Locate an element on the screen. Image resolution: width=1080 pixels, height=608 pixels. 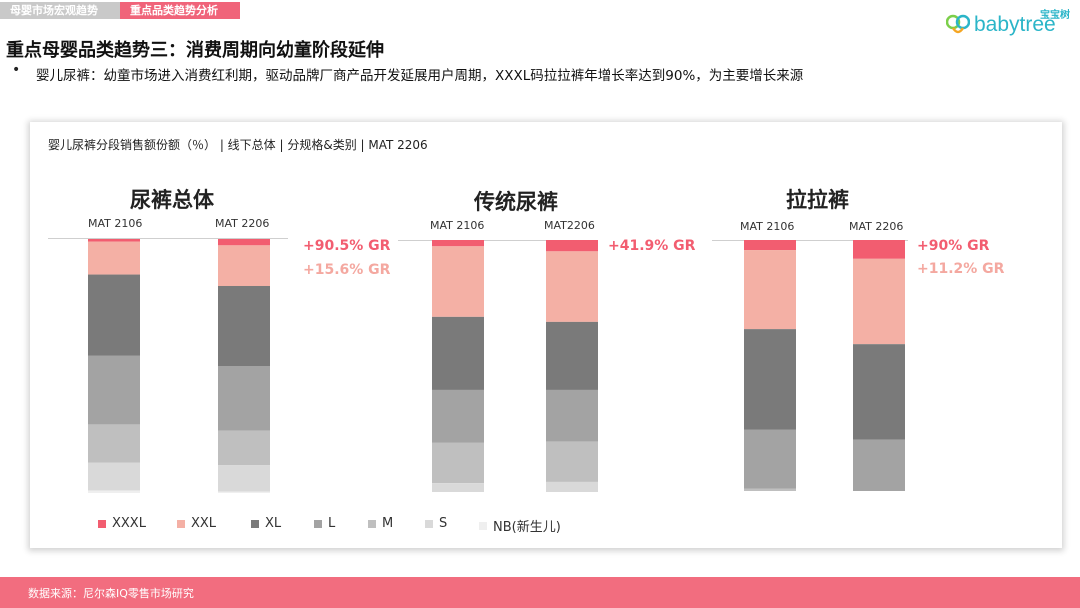
bar-segment-s-g0-b1 is located at coordinates (244, 478).